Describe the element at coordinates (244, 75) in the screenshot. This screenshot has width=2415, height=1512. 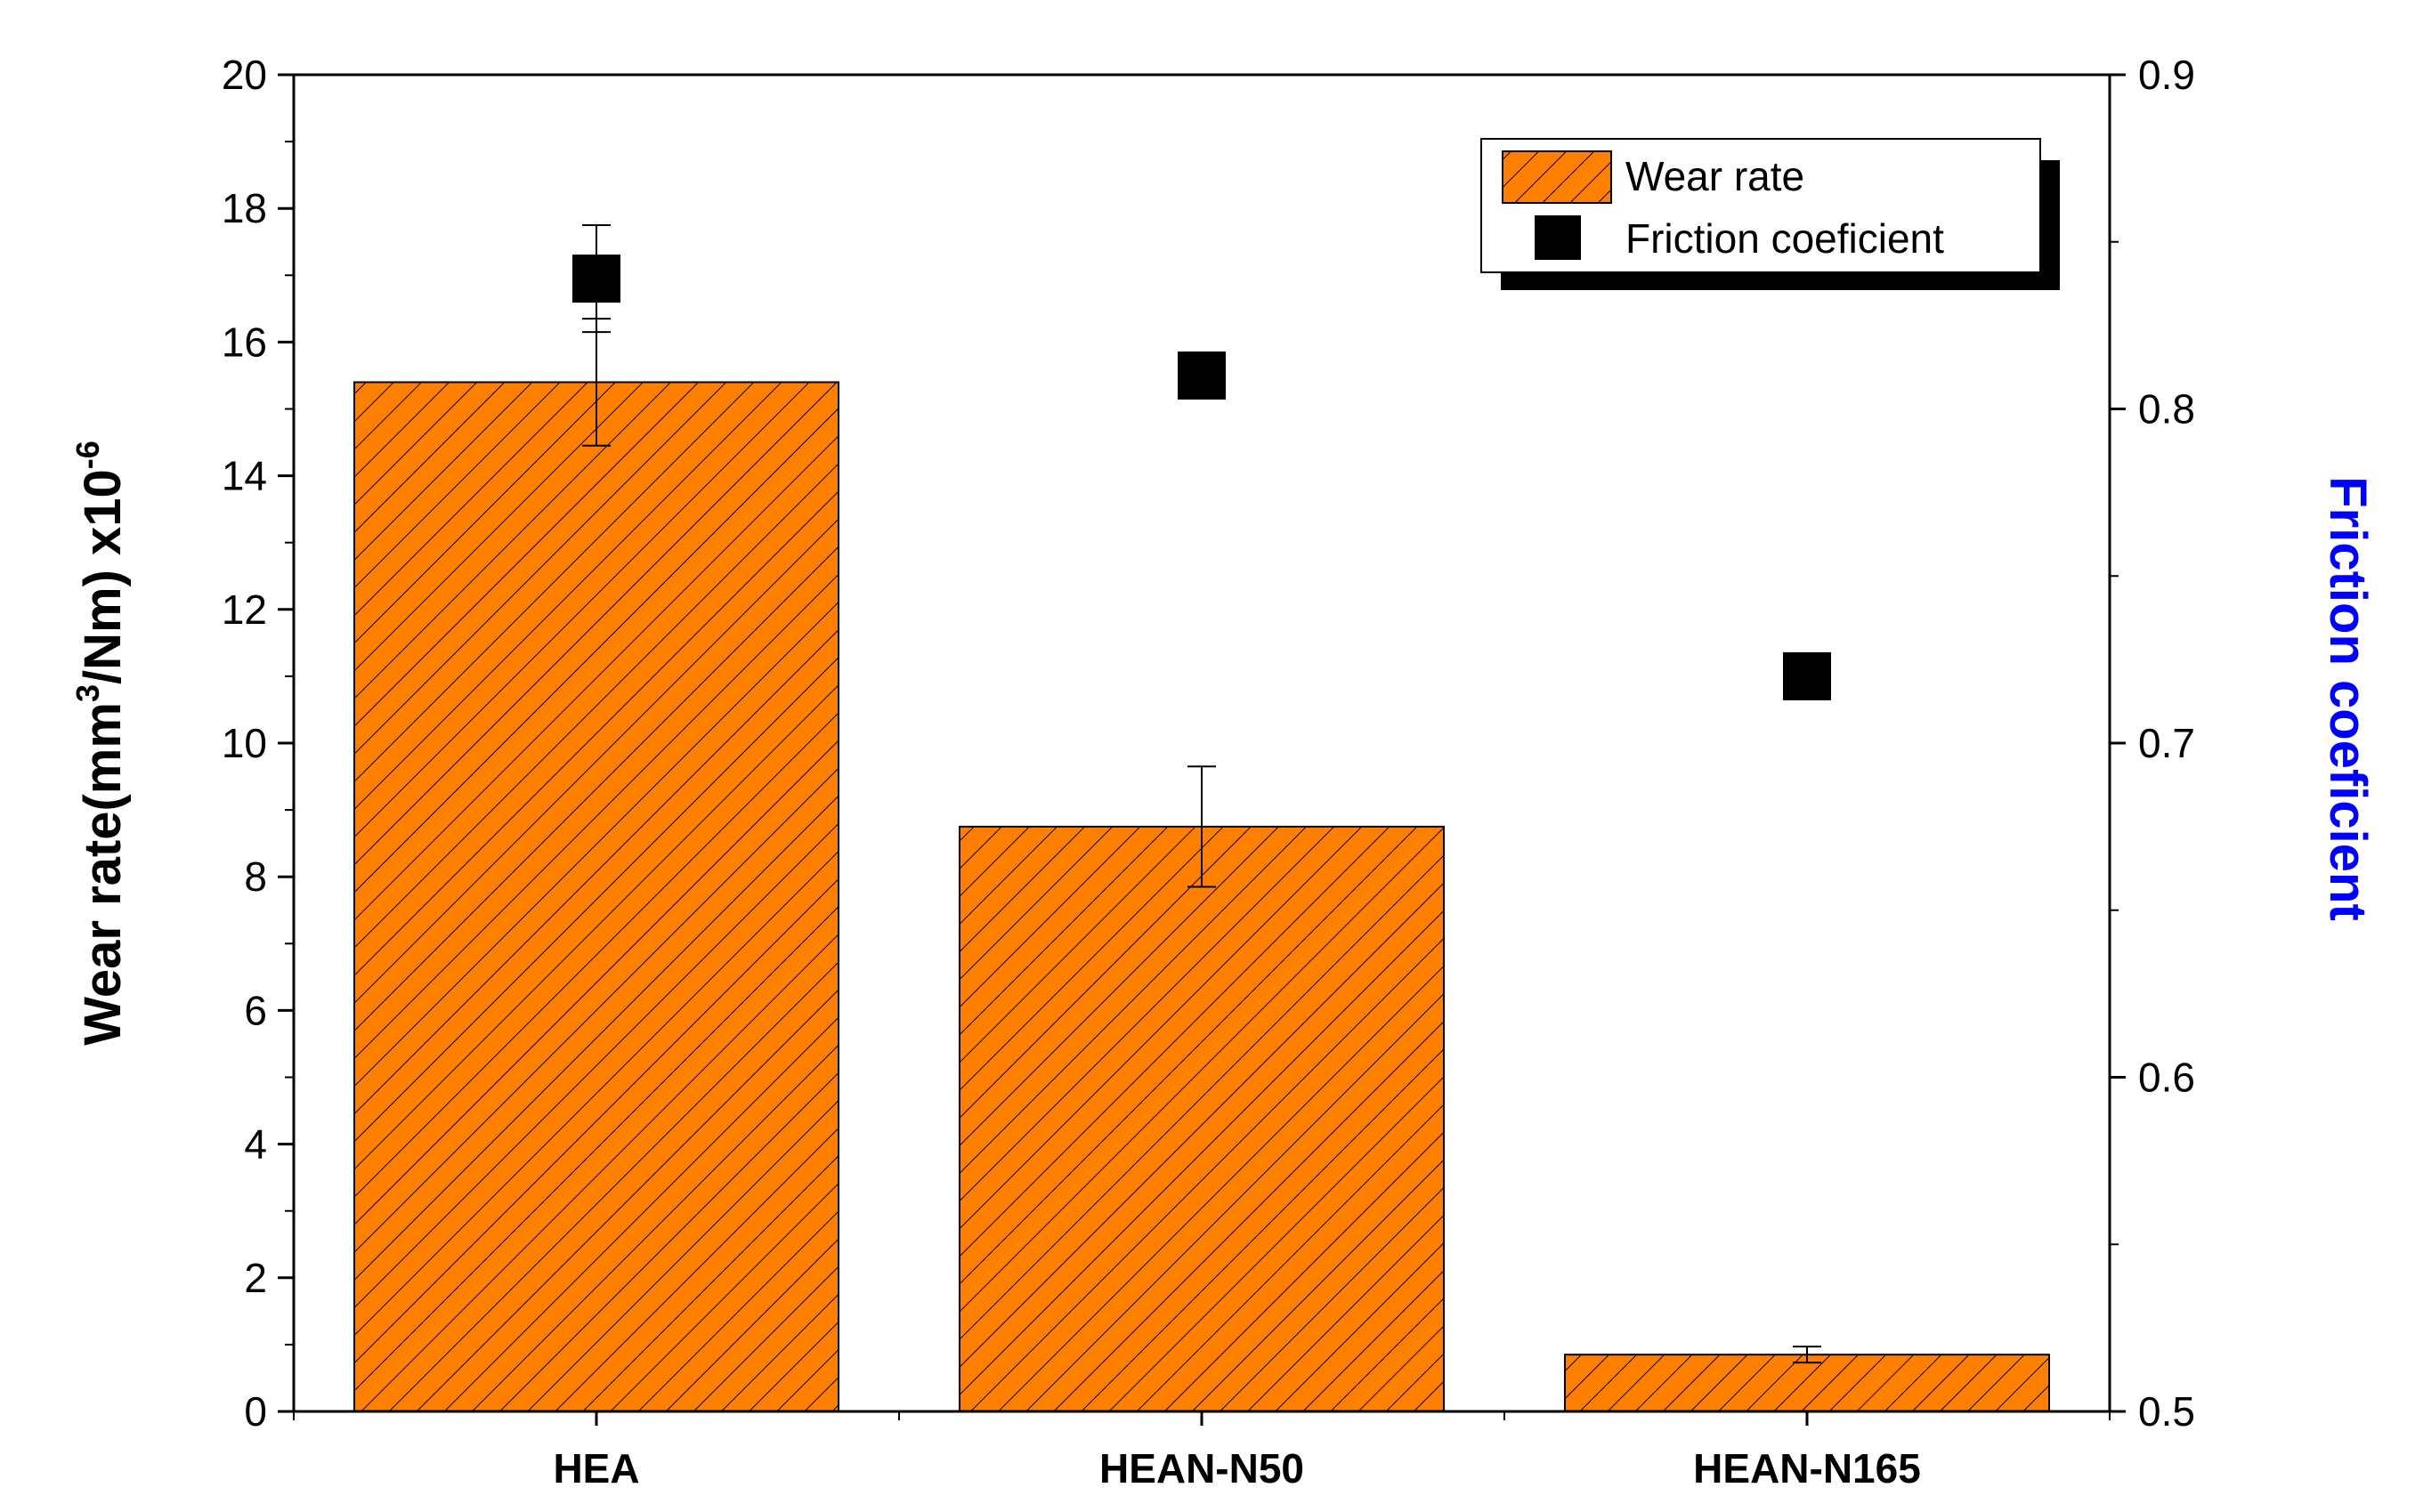
I see `left-tick-label: 20` at that location.